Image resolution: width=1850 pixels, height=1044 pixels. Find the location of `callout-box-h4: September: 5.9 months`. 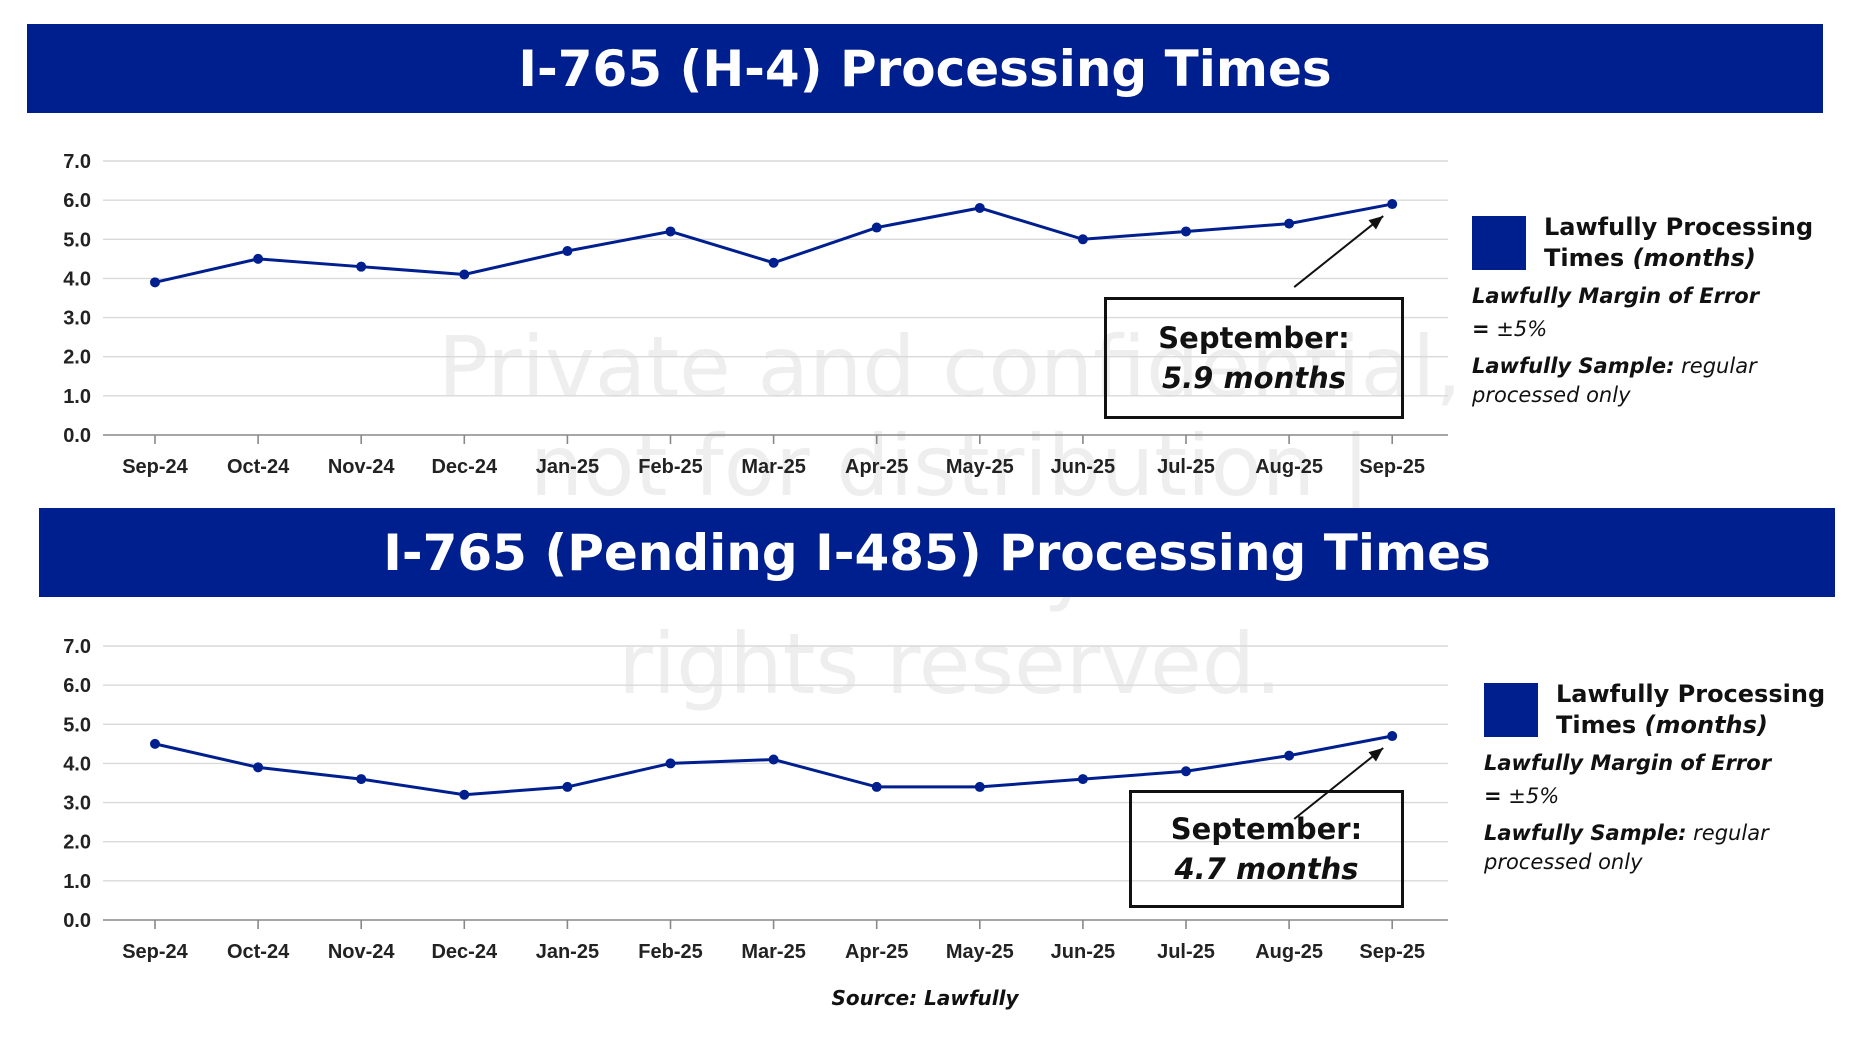

callout-box-h4: September: 5.9 months is located at coordinates (1254, 358).